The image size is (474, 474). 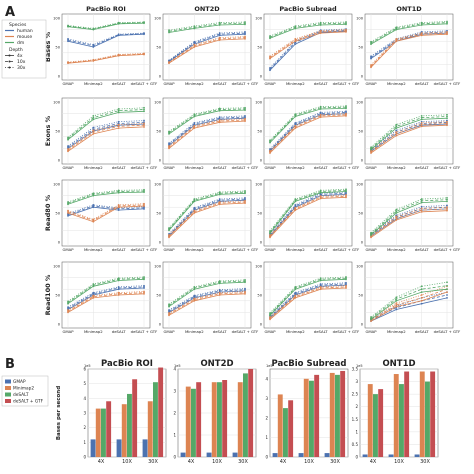 I want to click on legend-label-human: human, so click(x=25, y=31).